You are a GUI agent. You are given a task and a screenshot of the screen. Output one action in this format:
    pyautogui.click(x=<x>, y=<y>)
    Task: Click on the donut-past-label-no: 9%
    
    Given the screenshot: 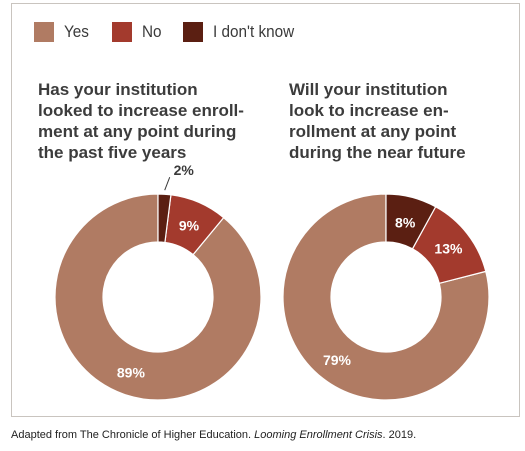 What is the action you would take?
    pyautogui.click(x=189, y=225)
    